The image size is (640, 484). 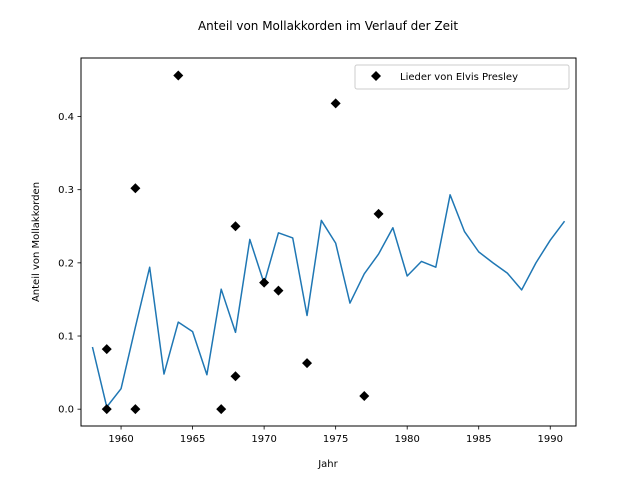 What do you see at coordinates (335, 439) in the screenshot?
I see `x-tick-label: 1975` at bounding box center [335, 439].